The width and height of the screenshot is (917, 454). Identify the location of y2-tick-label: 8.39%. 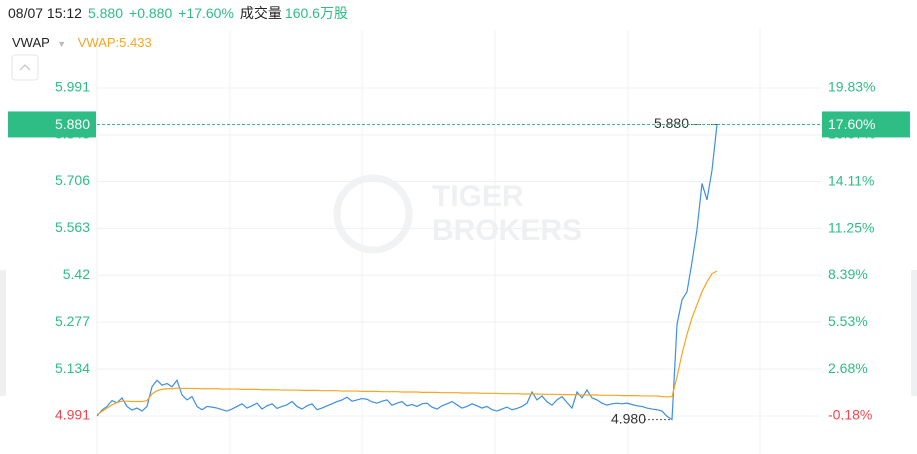
(848, 274).